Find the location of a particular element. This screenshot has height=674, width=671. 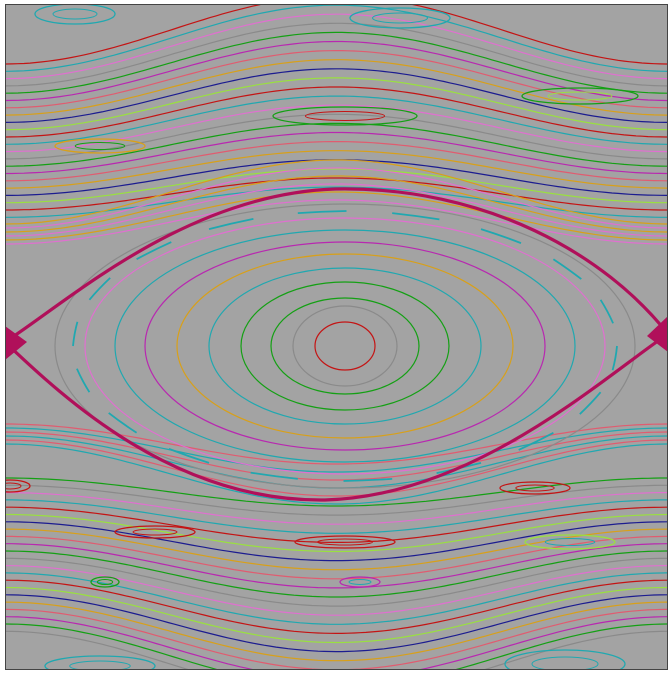

left-hyperbolic-point is located at coordinates (16, 343).